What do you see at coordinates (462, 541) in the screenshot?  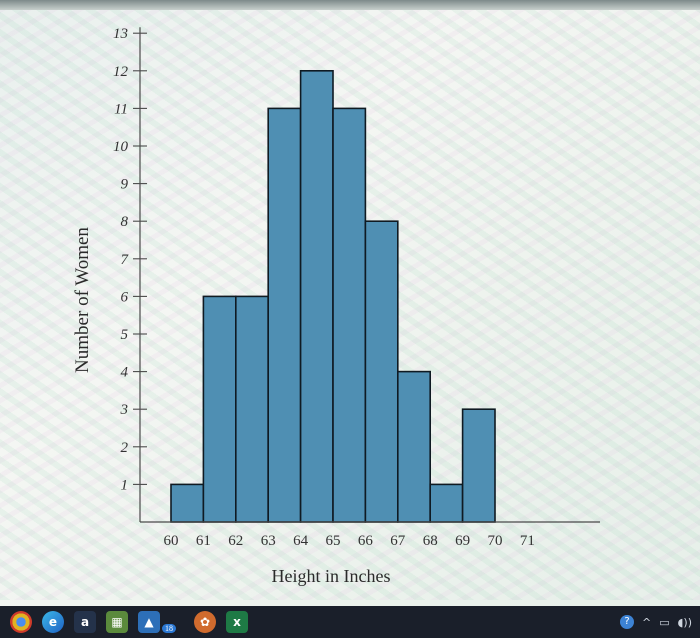 I see `x-tick-label: 69` at bounding box center [462, 541].